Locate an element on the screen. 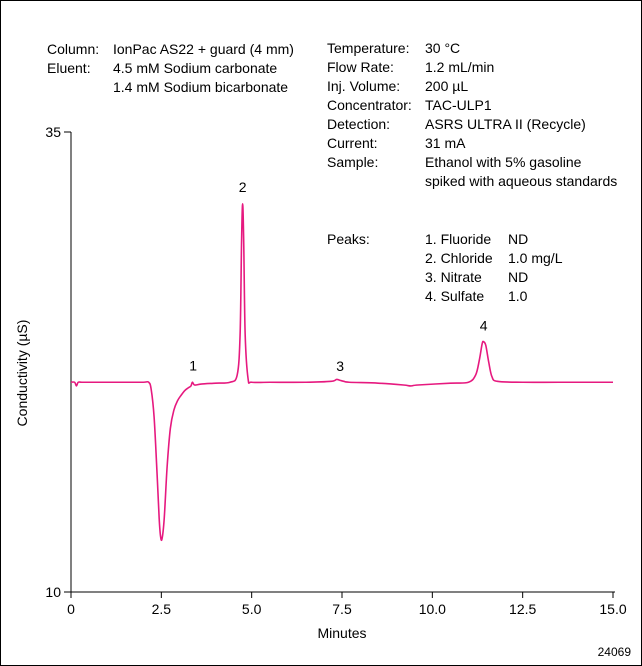  condition-label: Sample: is located at coordinates (353, 162).